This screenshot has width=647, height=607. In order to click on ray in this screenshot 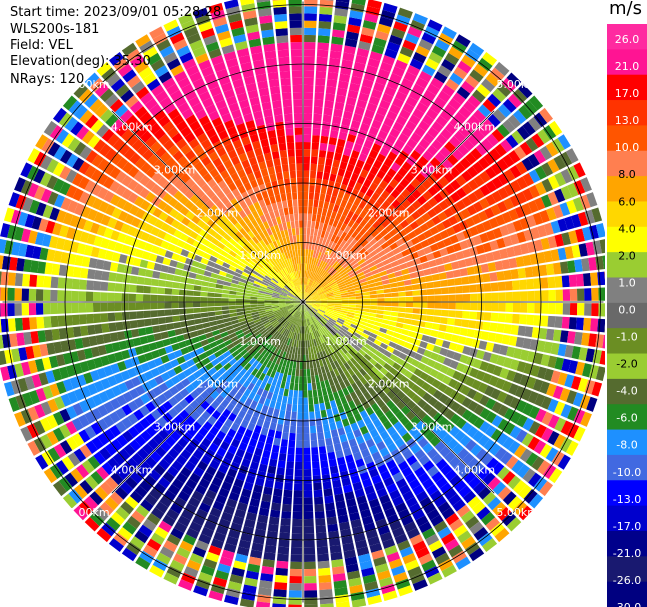, I will do `click(334, 150)`.